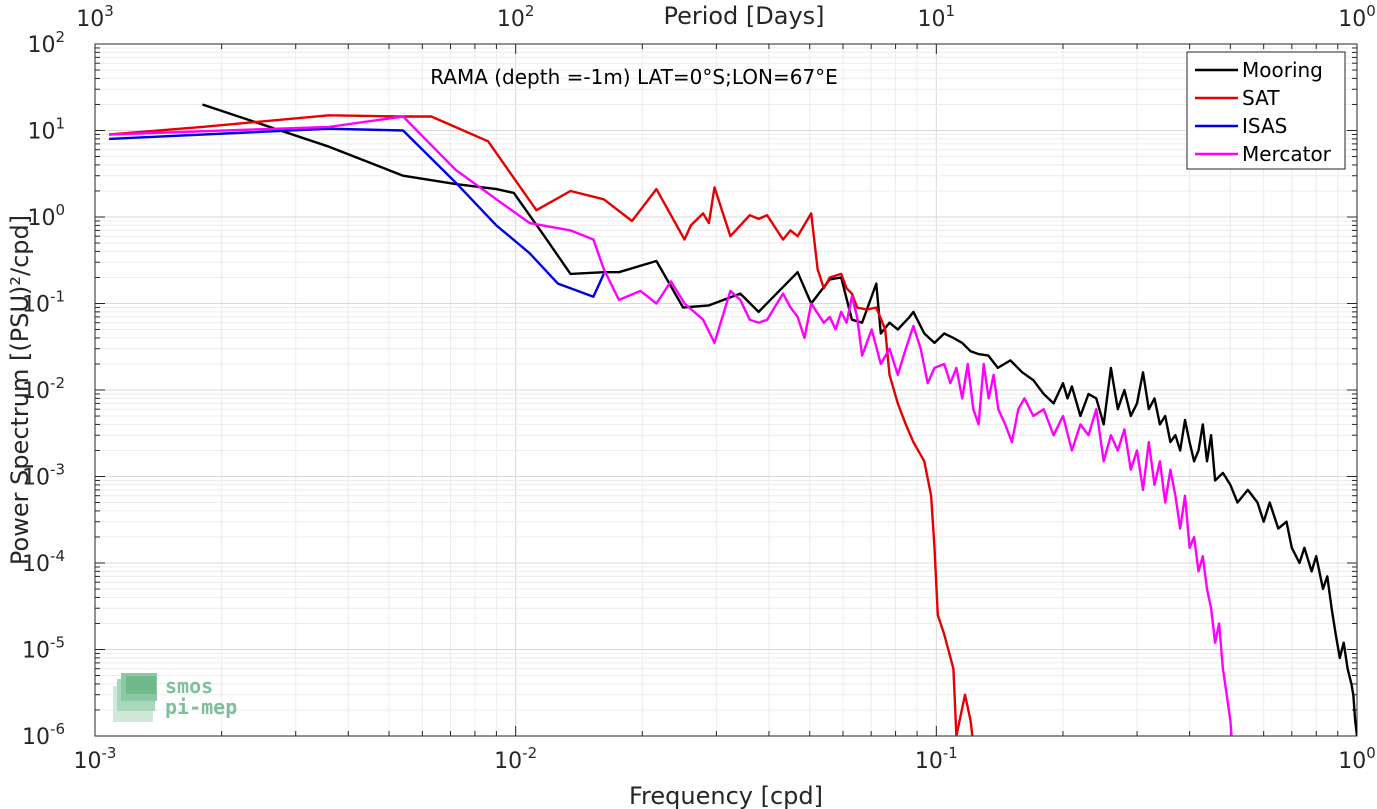 Image resolution: width=1377 pixels, height=809 pixels. Describe the element at coordinates (1371, 753) in the screenshot. I see `x-tick-label-exp: 0` at that location.